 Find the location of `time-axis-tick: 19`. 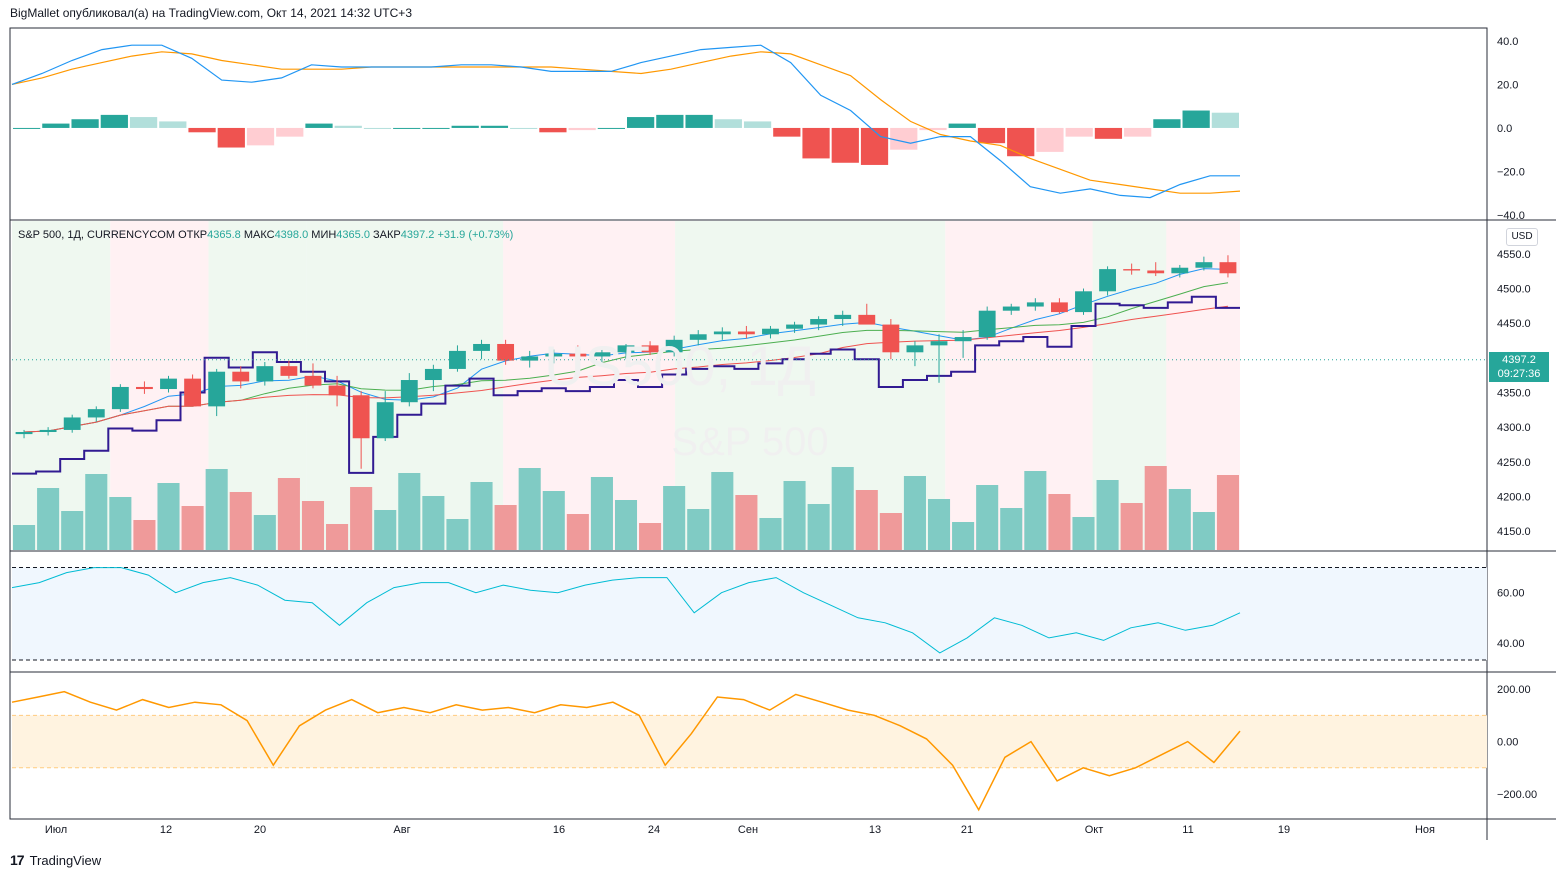

time-axis-tick: 19 is located at coordinates (1284, 830).